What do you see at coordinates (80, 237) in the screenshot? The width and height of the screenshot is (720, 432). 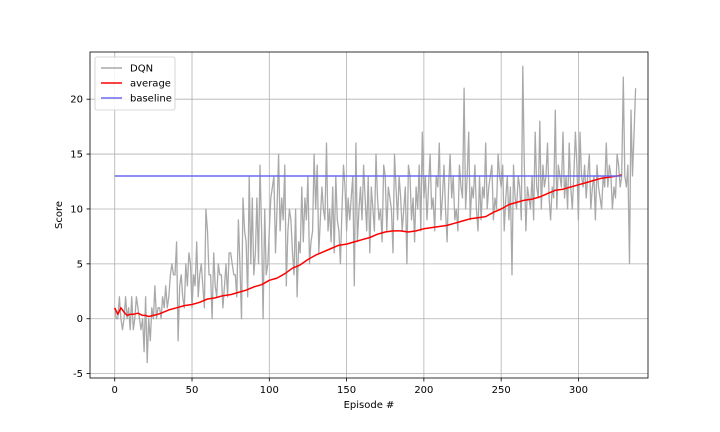 I see `y-axis: -5 0 5 10 15 20` at bounding box center [80, 237].